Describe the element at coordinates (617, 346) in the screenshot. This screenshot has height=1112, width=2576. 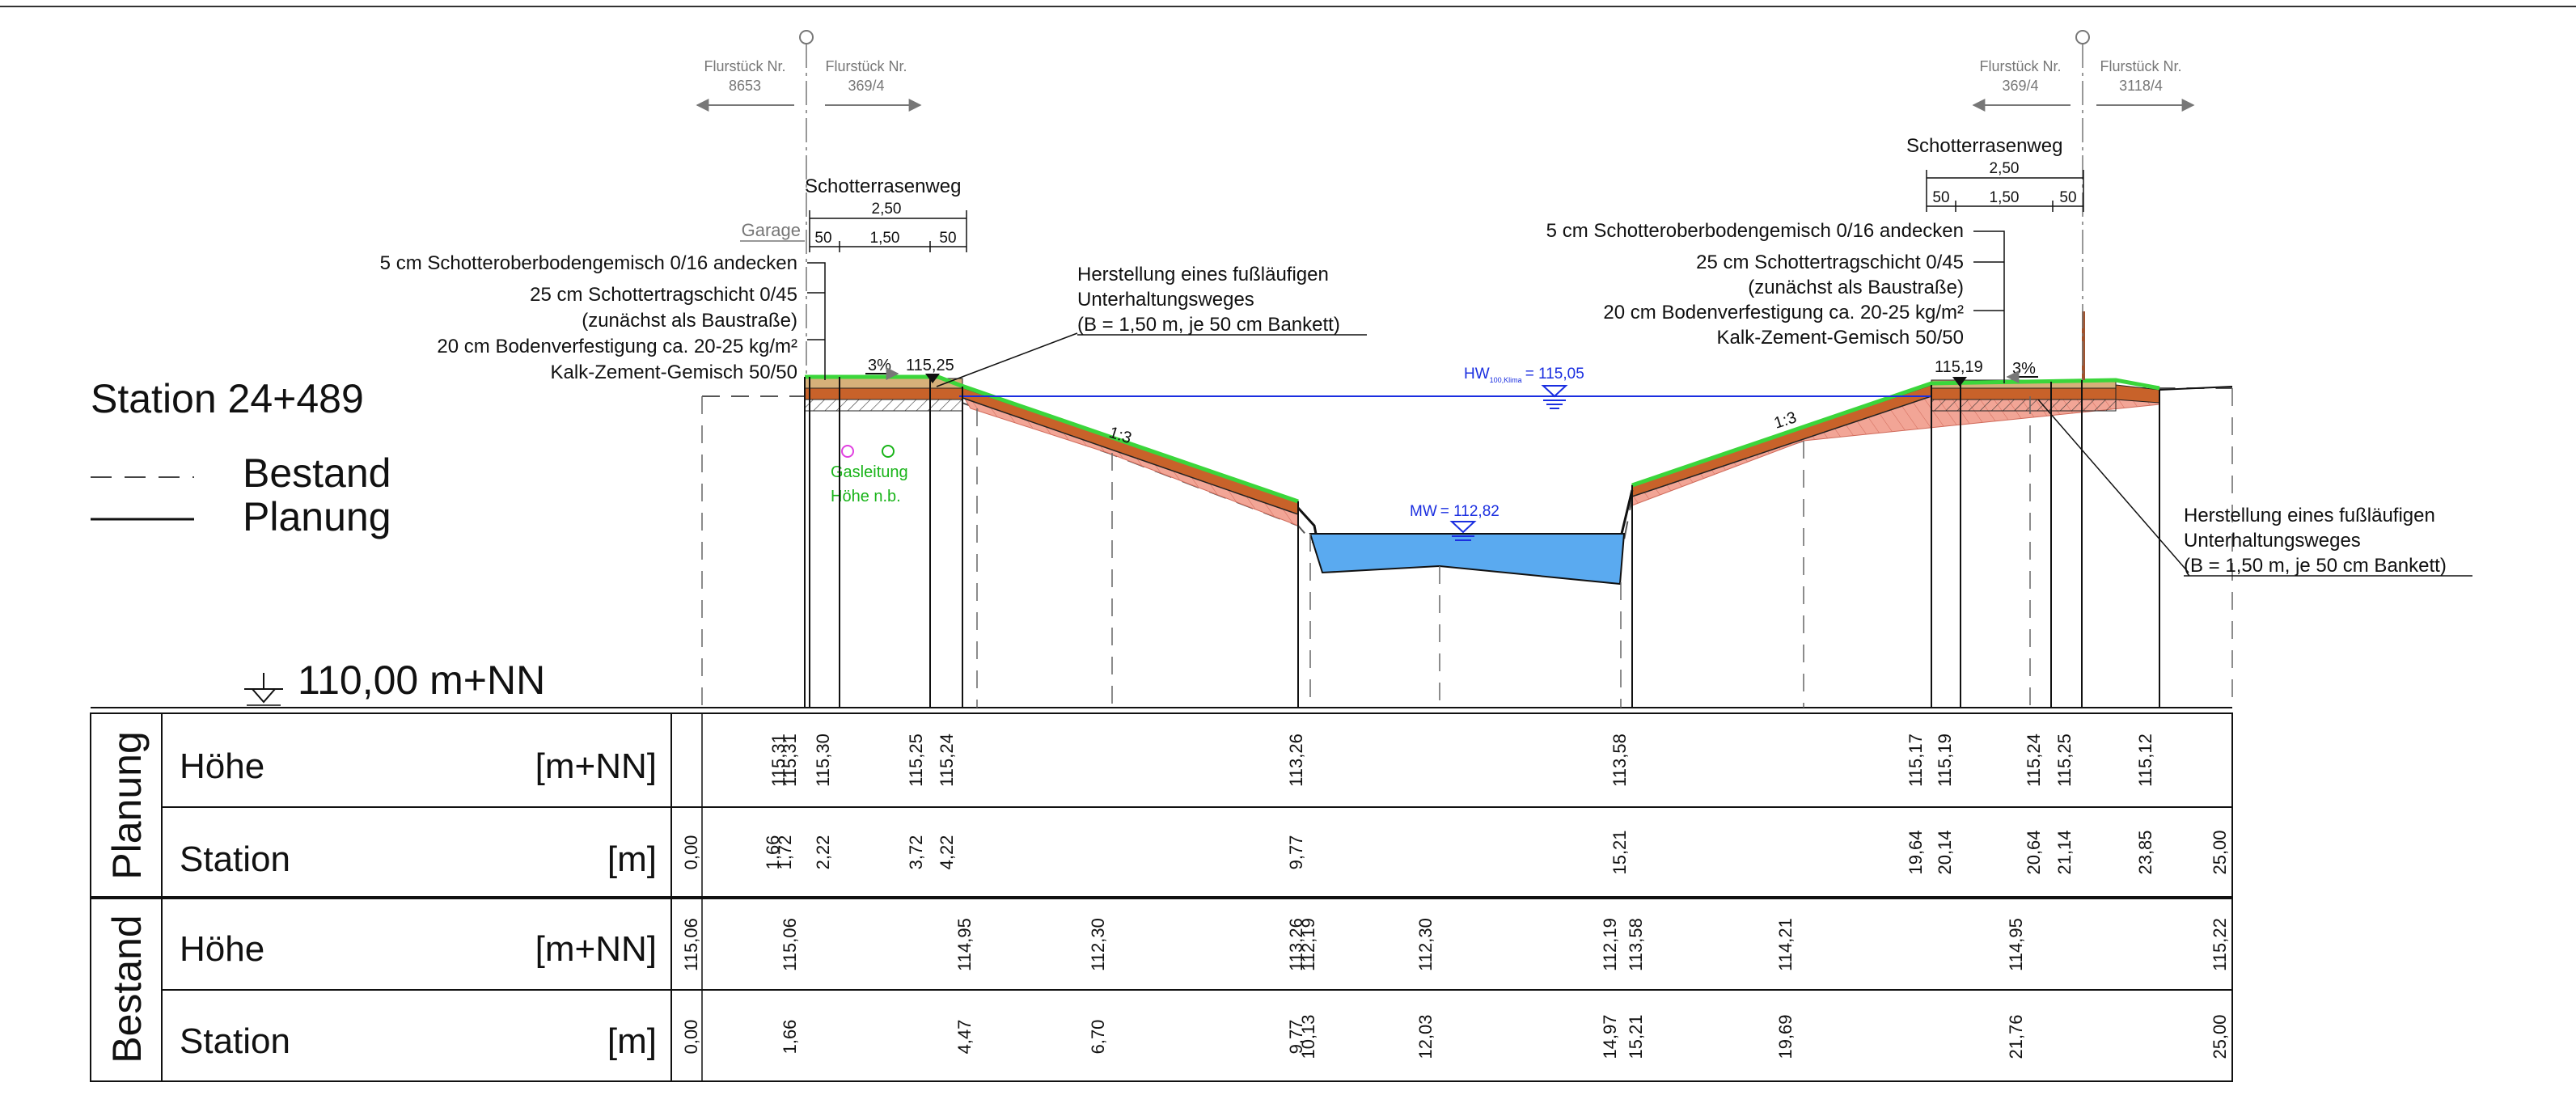
I see `layer-left-4: 20 cm Bodenverfestigung ca. 20-25 kg/m²` at that location.